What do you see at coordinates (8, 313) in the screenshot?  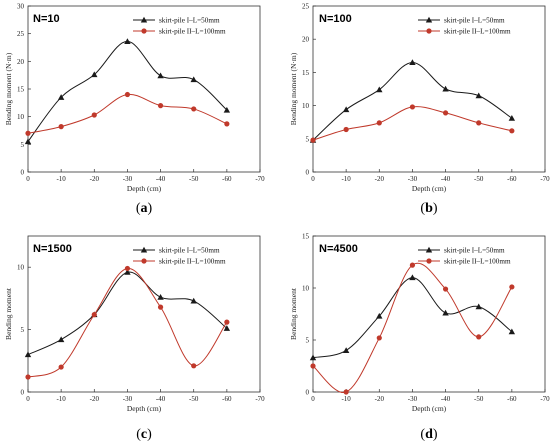 I see `y-axis-label: Bending moment` at bounding box center [8, 313].